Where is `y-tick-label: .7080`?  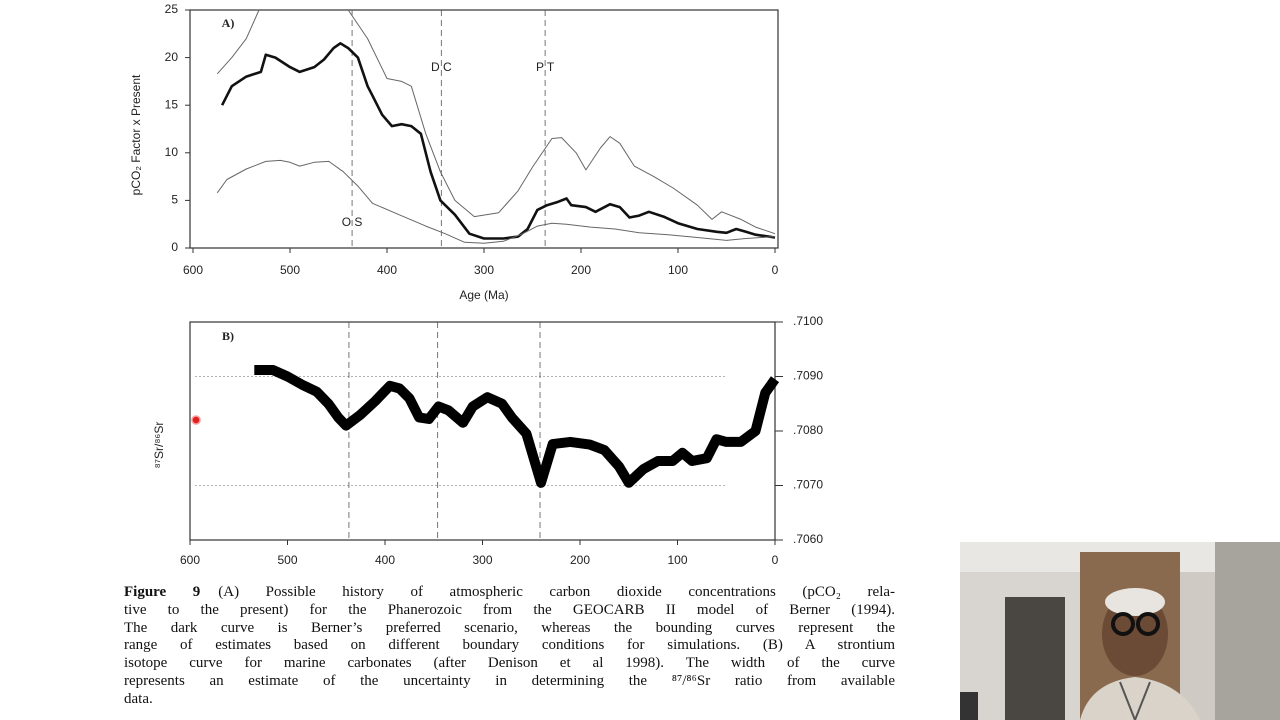 y-tick-label: .7080 is located at coordinates (808, 430).